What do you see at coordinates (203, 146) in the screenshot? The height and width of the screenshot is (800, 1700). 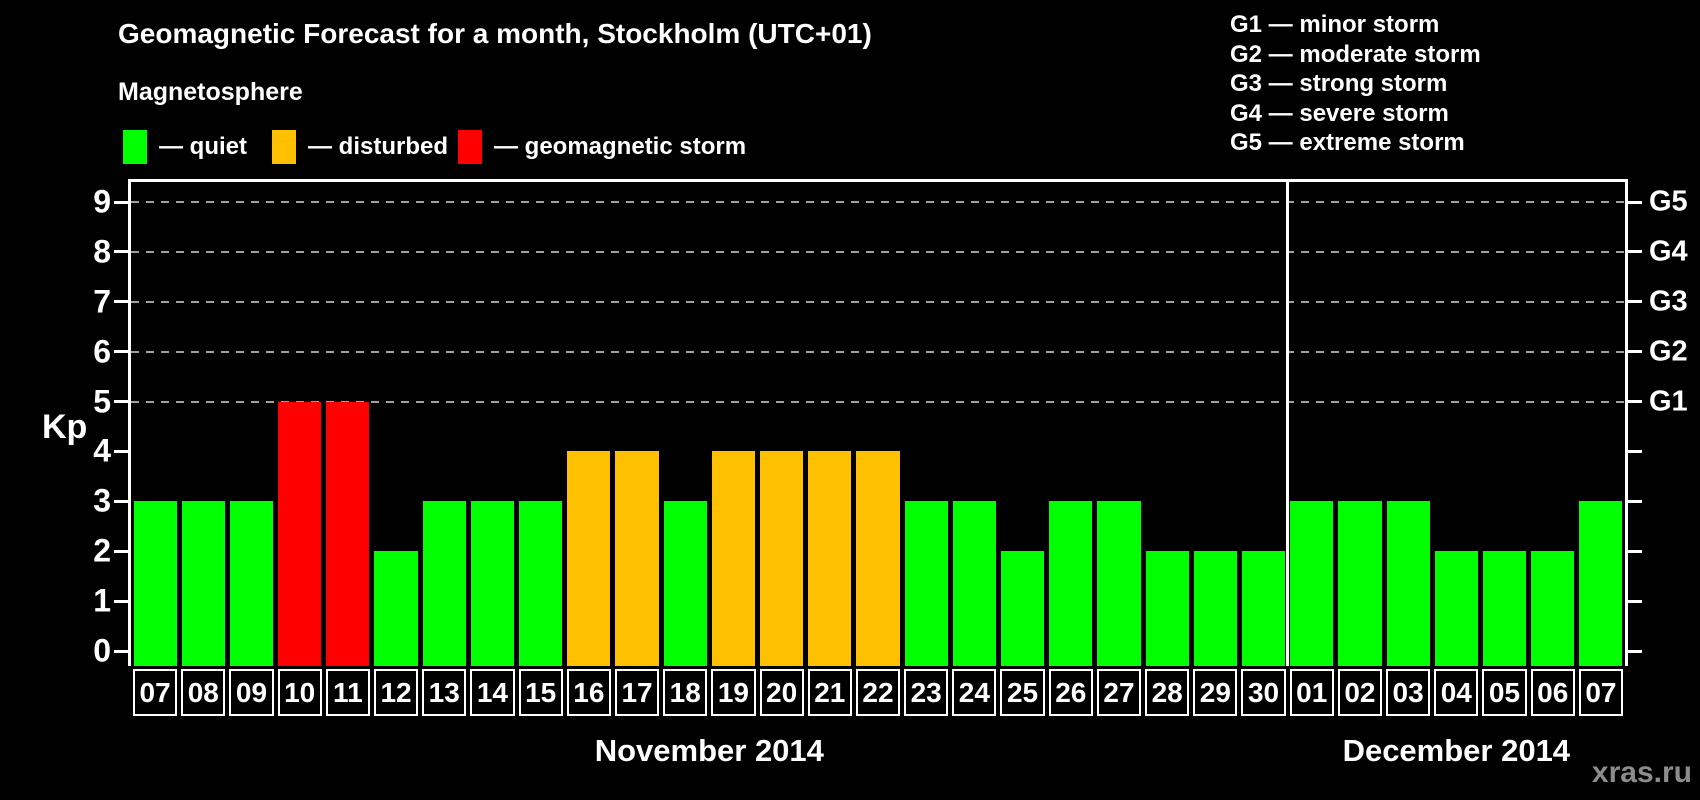 I see `legend-item-label: — quiet` at bounding box center [203, 146].